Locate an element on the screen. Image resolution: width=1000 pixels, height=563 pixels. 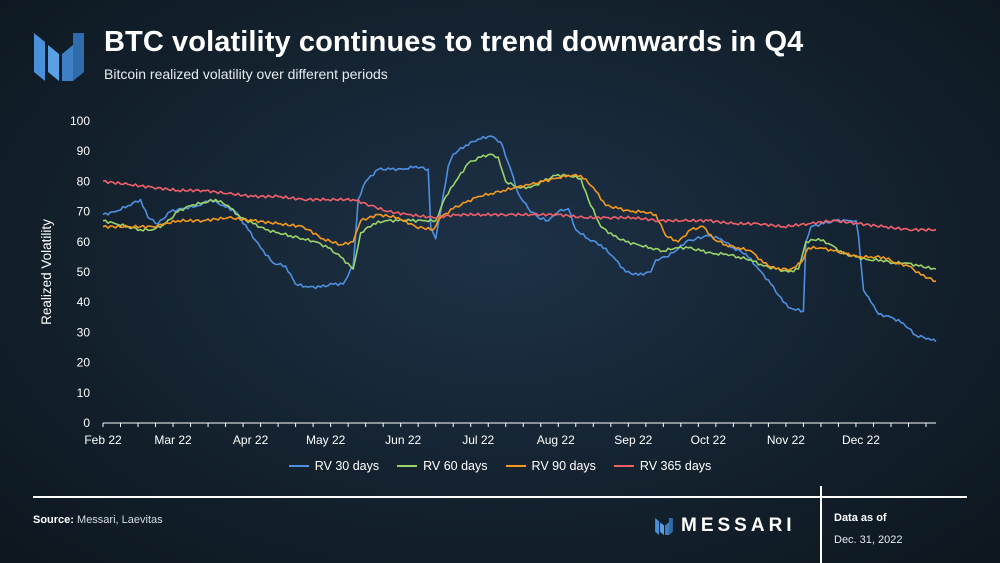
y-axis-label: Realized Volatility is located at coordinates (46, 272).